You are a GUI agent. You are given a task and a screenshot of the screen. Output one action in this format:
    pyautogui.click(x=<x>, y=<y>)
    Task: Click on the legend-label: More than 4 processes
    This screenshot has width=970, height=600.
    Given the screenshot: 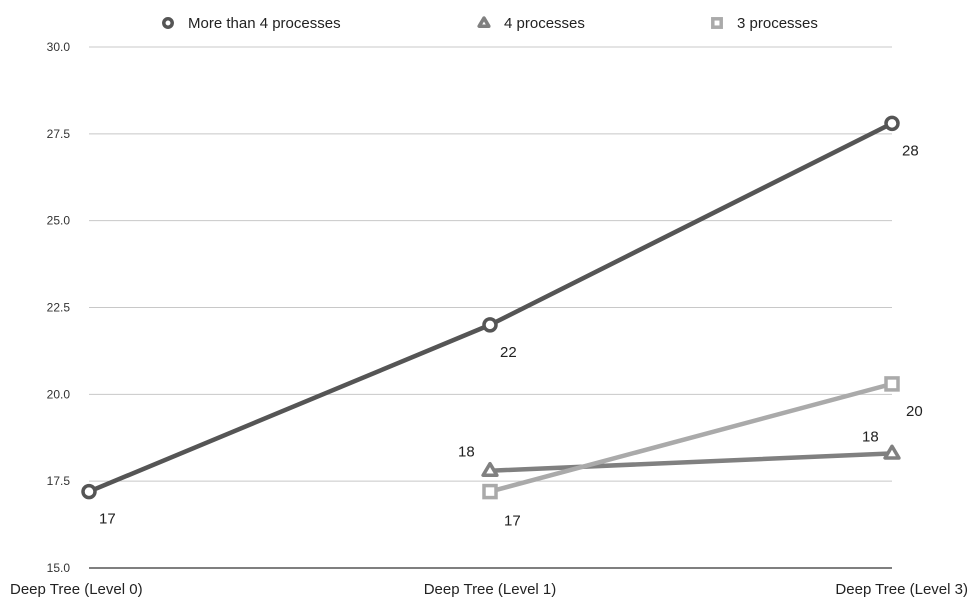 What is the action you would take?
    pyautogui.click(x=264, y=23)
    